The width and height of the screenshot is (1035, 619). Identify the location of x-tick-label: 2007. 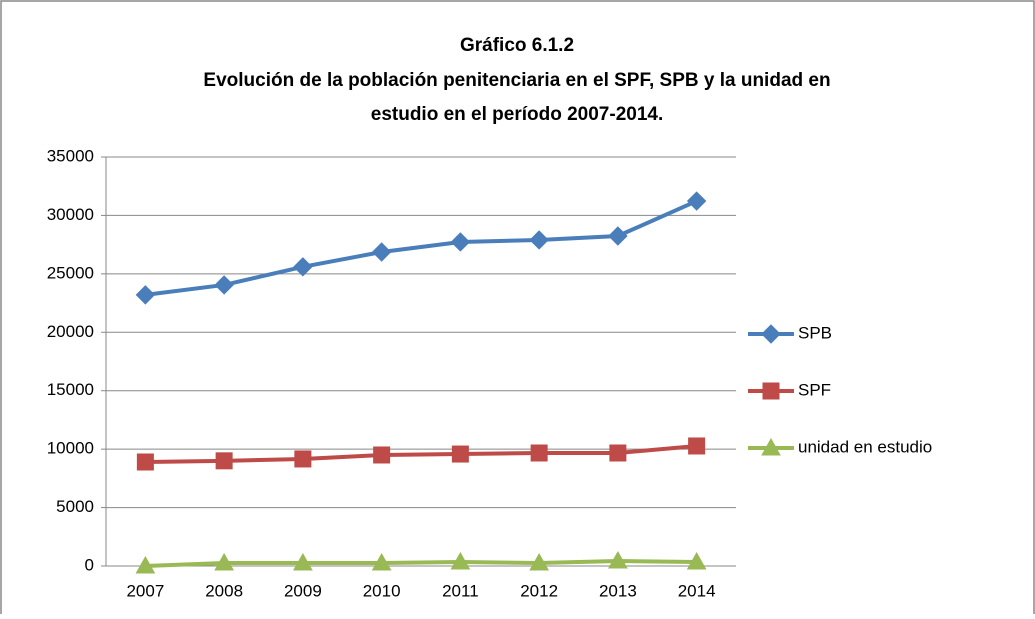
(145, 590).